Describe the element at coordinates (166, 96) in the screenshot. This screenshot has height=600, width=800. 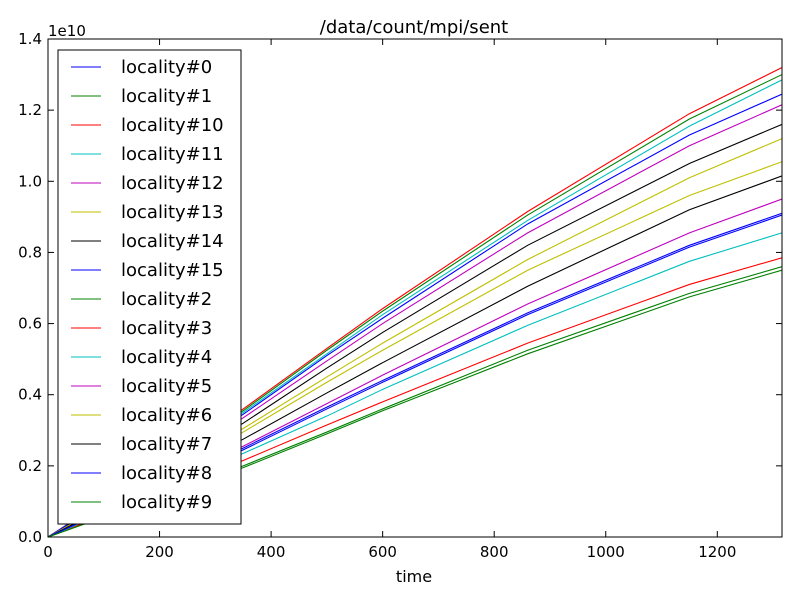
I see `legend-label: locality#1` at that location.